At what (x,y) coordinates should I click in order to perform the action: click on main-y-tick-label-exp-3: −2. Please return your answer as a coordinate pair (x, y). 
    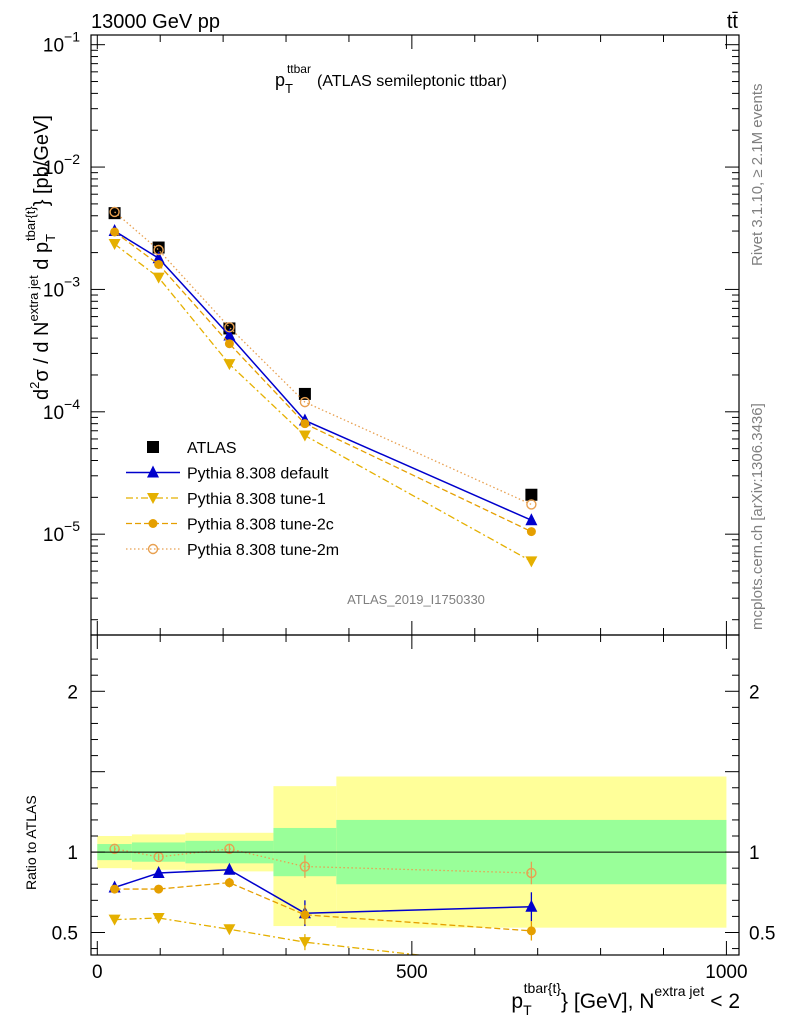
    Looking at the image, I should click on (72, 159).